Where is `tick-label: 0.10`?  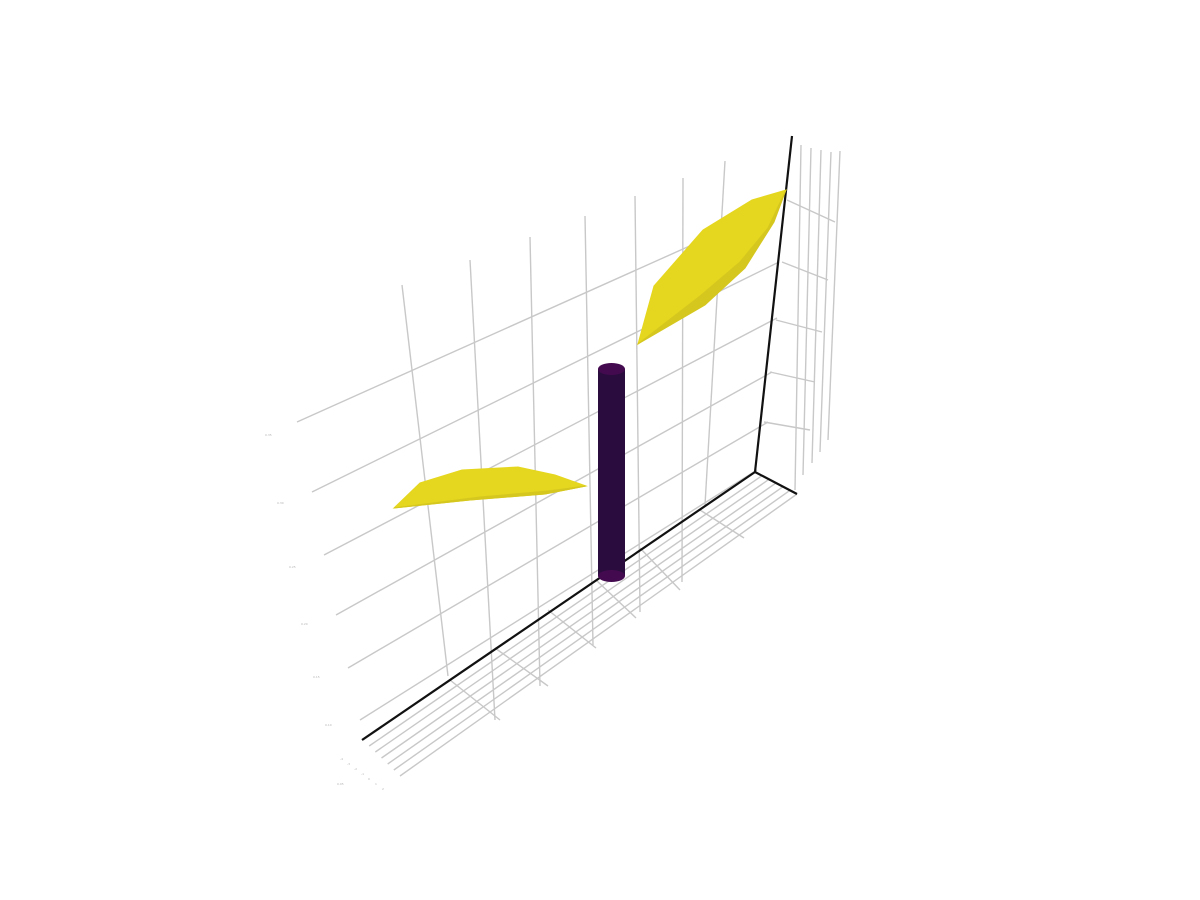
tick-label: 0.10 is located at coordinates (328, 725).